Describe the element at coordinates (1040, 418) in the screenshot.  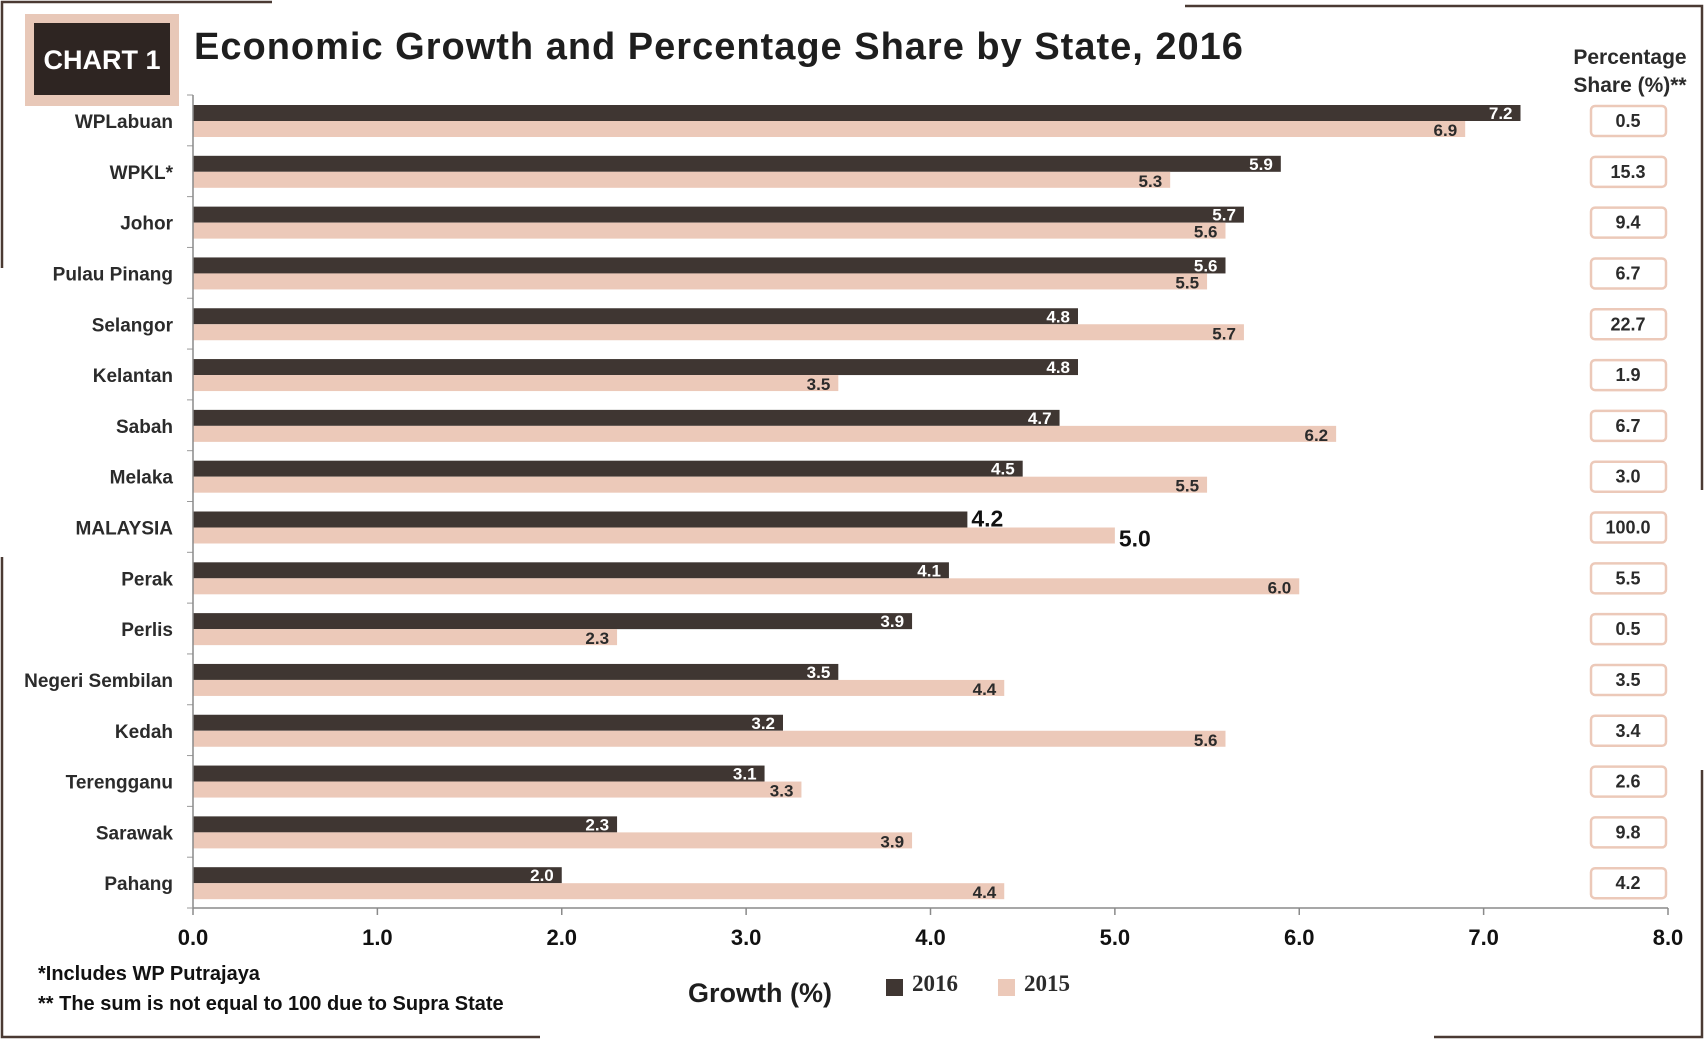
I see `value-label-2016: 4.7` at that location.